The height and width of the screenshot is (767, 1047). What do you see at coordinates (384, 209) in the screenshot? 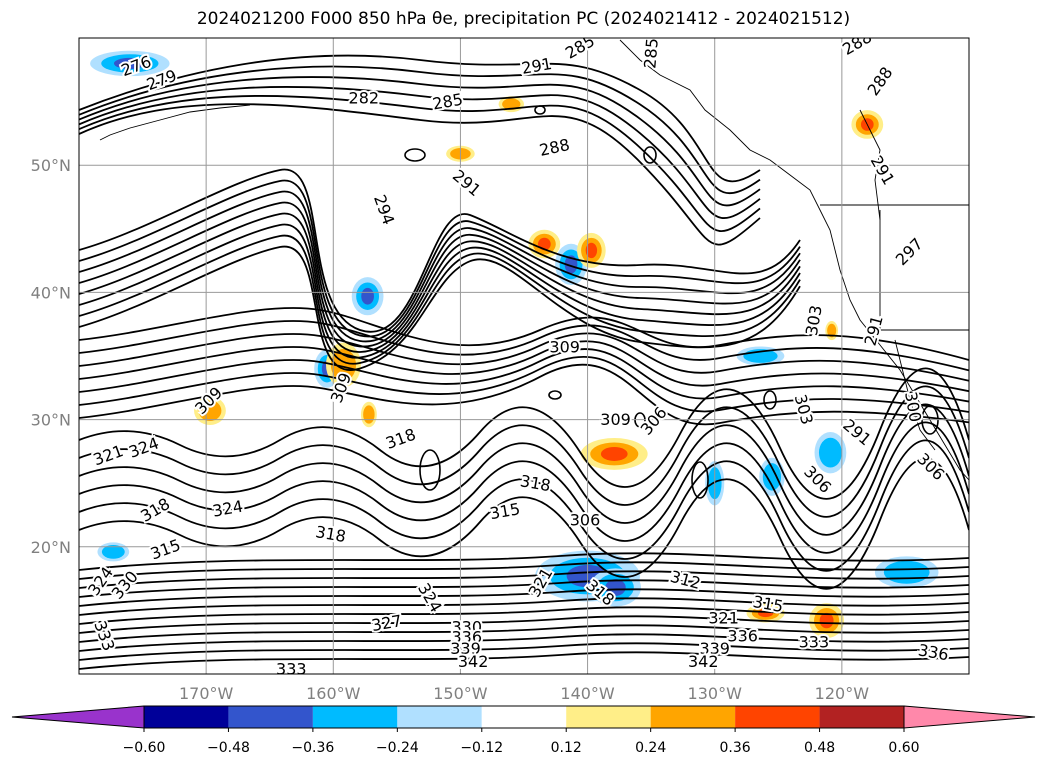
I see `contour-value-label: 294` at bounding box center [384, 209].